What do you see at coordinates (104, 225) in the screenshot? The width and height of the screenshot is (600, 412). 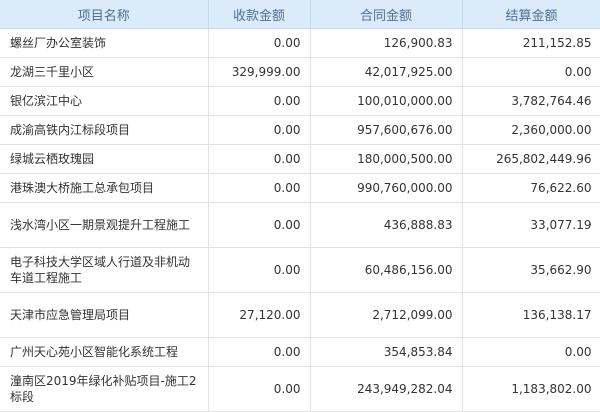 I see `project-name-cell: 浅水湾小区一期景观提升工程施工` at bounding box center [104, 225].